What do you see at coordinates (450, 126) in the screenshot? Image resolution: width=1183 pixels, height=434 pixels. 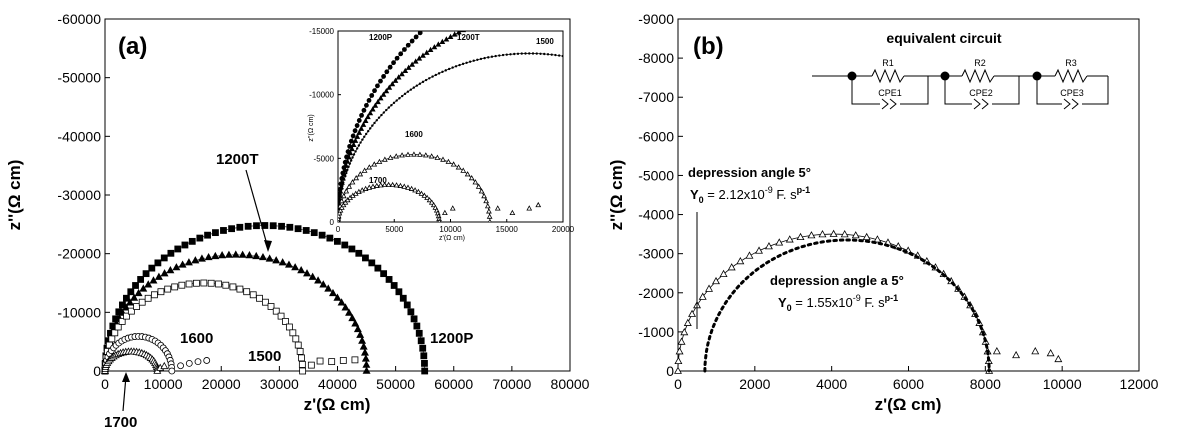 I see `inset-plot-area` at bounding box center [450, 126].